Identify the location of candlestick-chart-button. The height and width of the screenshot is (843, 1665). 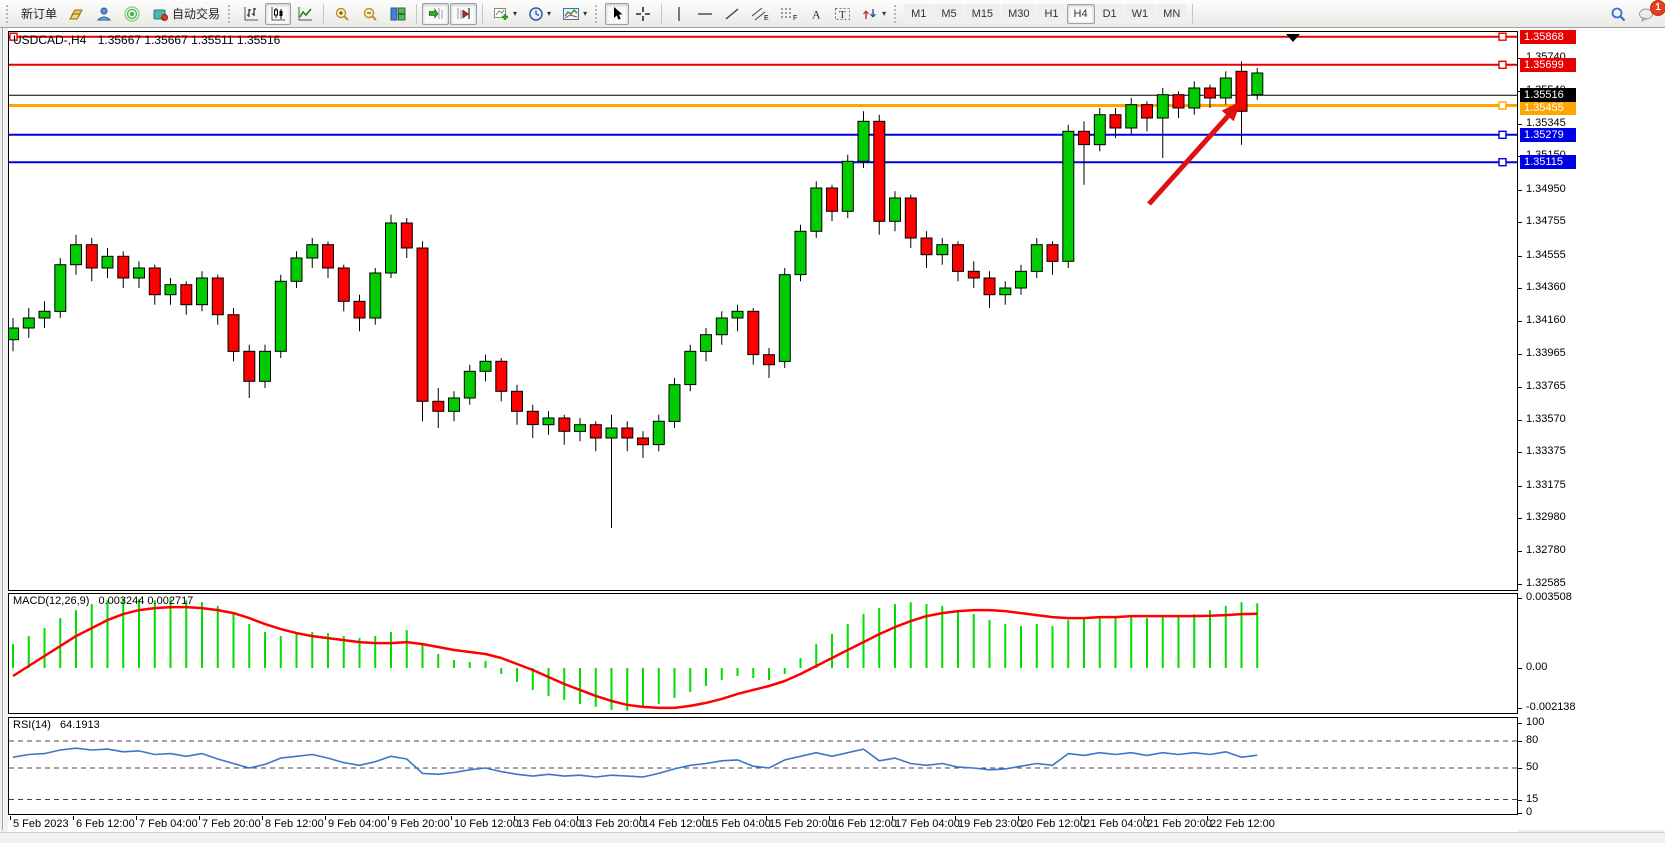
(278, 13).